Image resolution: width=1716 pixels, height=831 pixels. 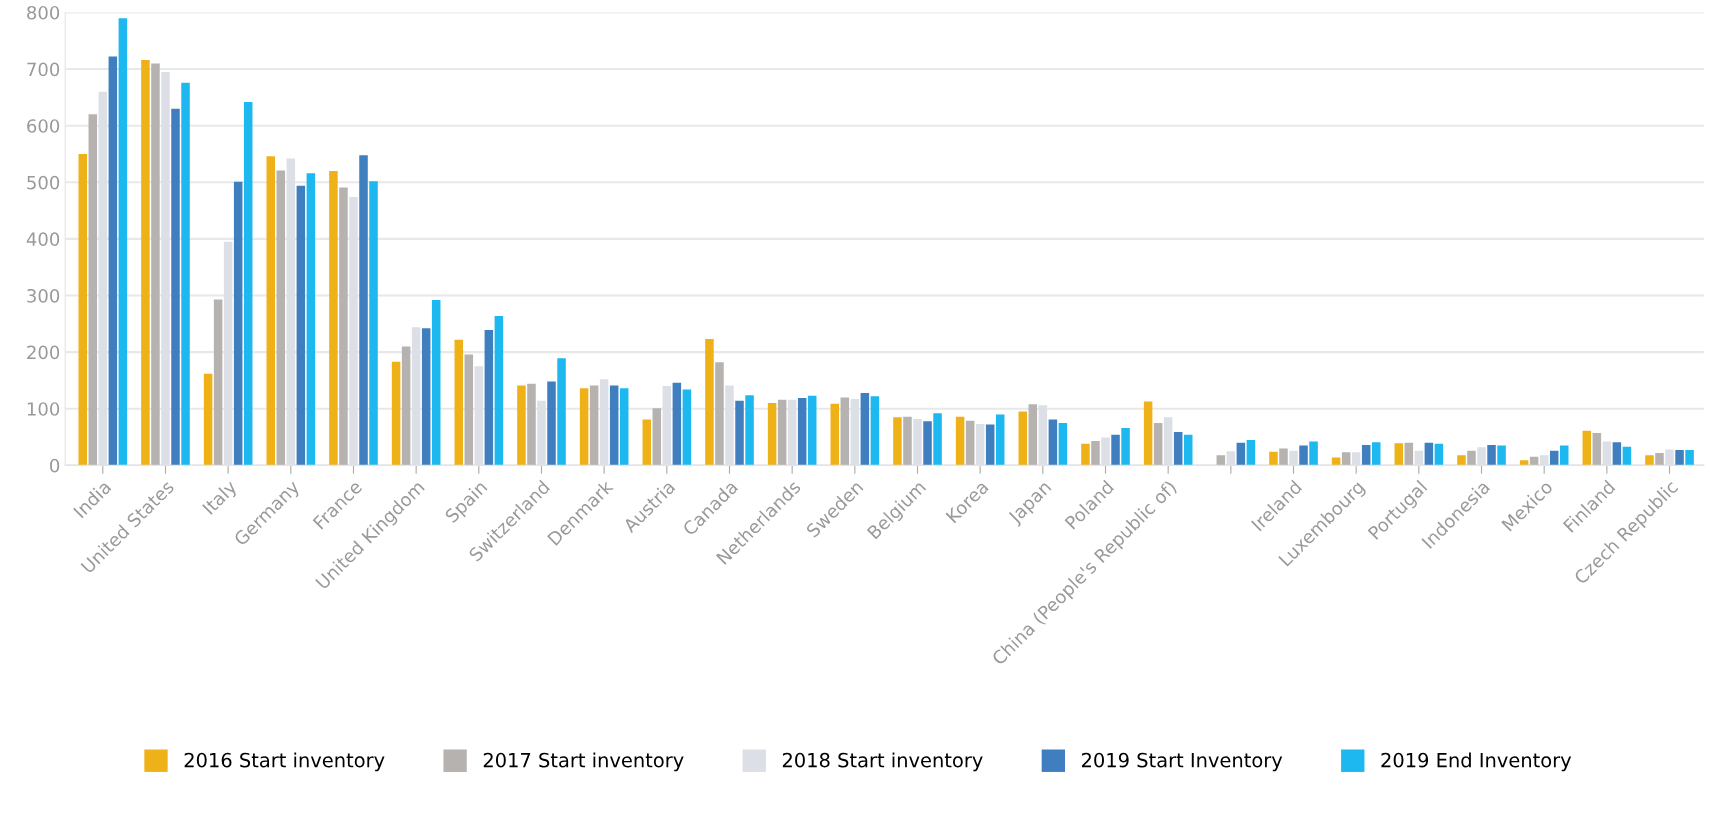 What do you see at coordinates (43, 352) in the screenshot?
I see `y-tick-label: 200` at bounding box center [43, 352].